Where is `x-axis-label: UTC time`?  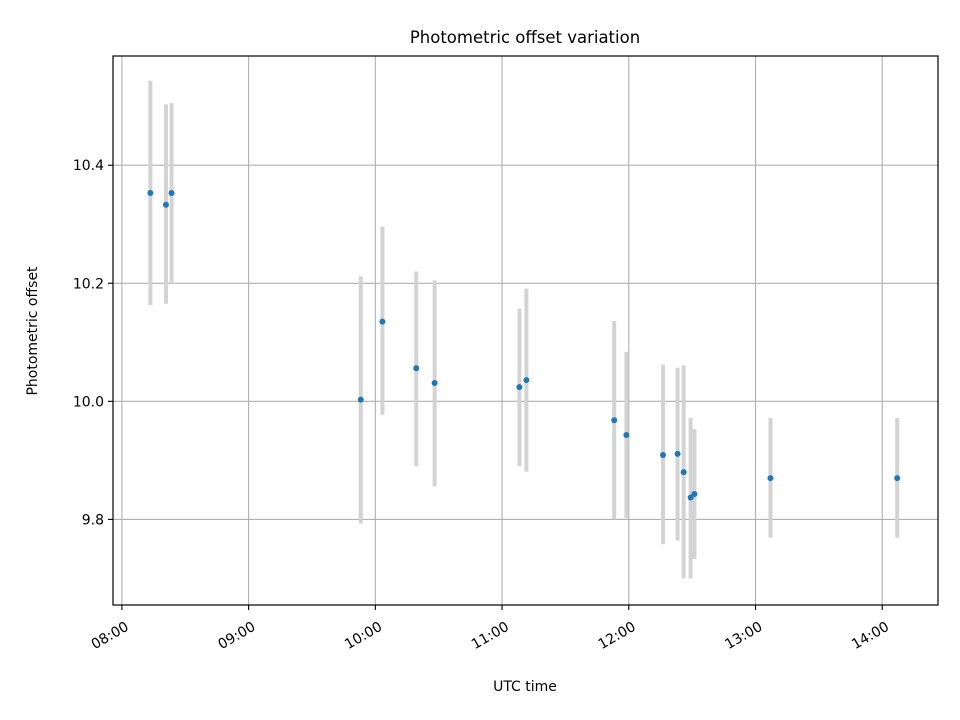 x-axis-label: UTC time is located at coordinates (525, 687).